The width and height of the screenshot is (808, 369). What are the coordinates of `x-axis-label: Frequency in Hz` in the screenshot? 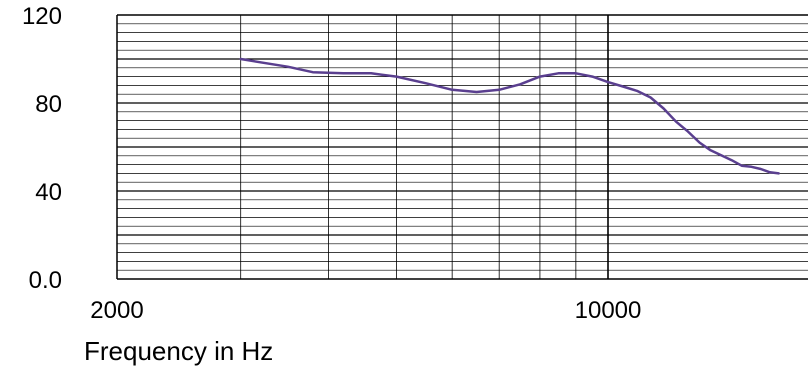 It's located at (178, 351).